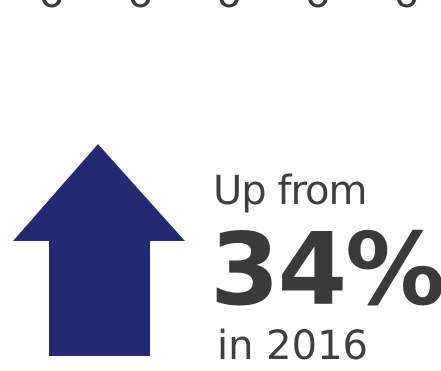 The image size is (441, 371). What do you see at coordinates (290, 191) in the screenshot?
I see `stat-prefix: Up from` at bounding box center [290, 191].